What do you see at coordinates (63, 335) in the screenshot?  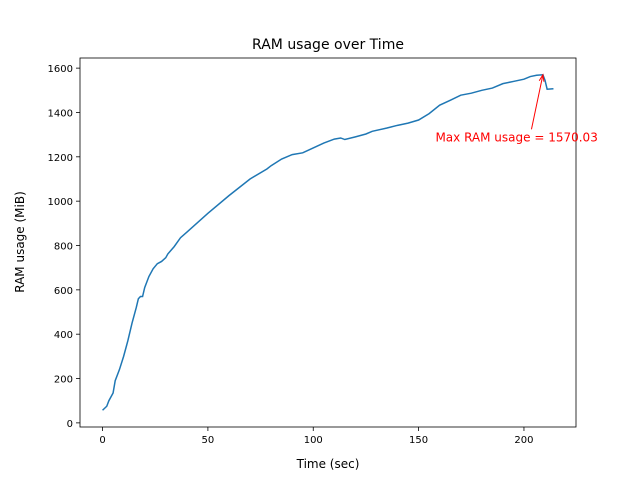 I see `y-tick-label: 400` at bounding box center [63, 335].